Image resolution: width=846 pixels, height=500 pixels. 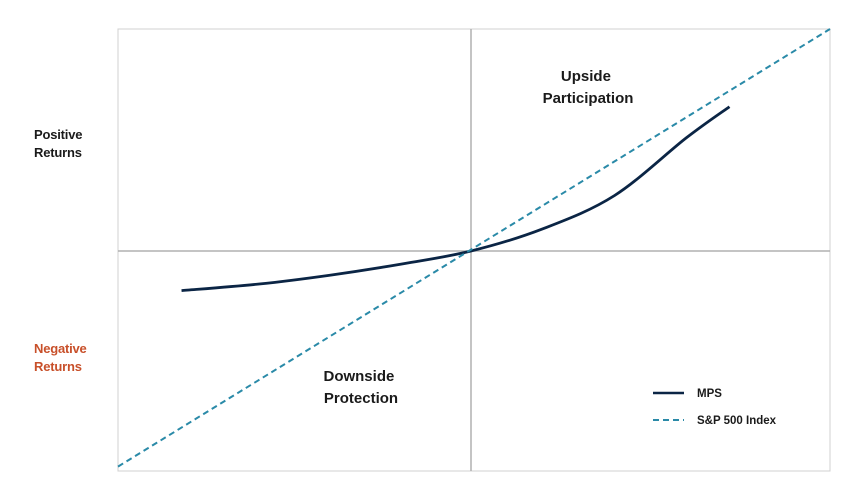 What do you see at coordinates (52, 144) in the screenshot?
I see `positive-returns-label: Positive Returns` at bounding box center [52, 144].